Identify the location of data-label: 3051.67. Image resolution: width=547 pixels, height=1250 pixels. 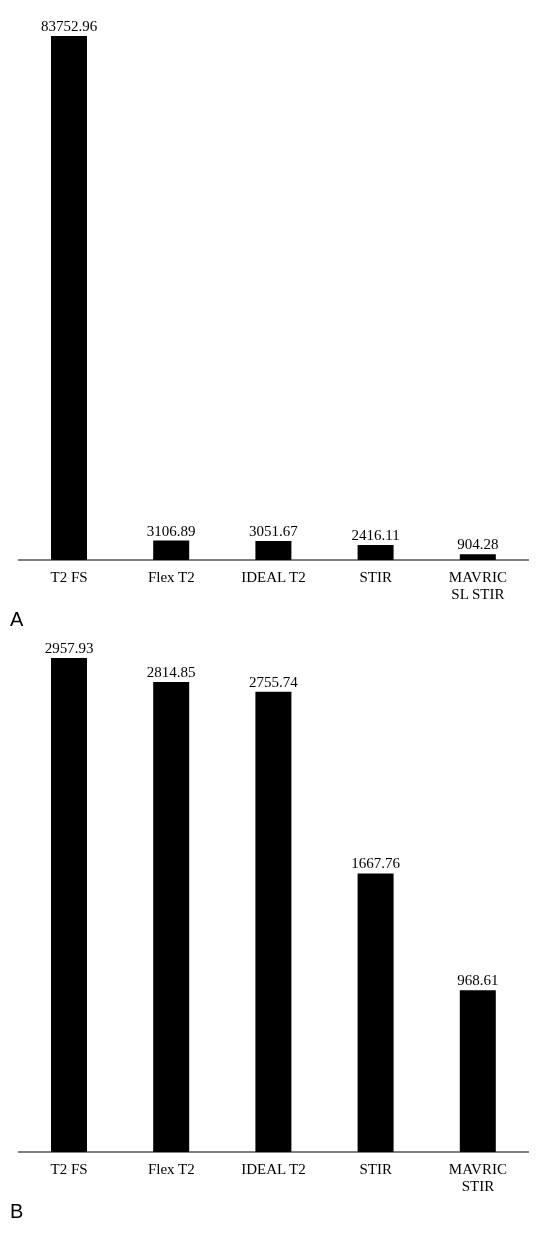
(274, 530).